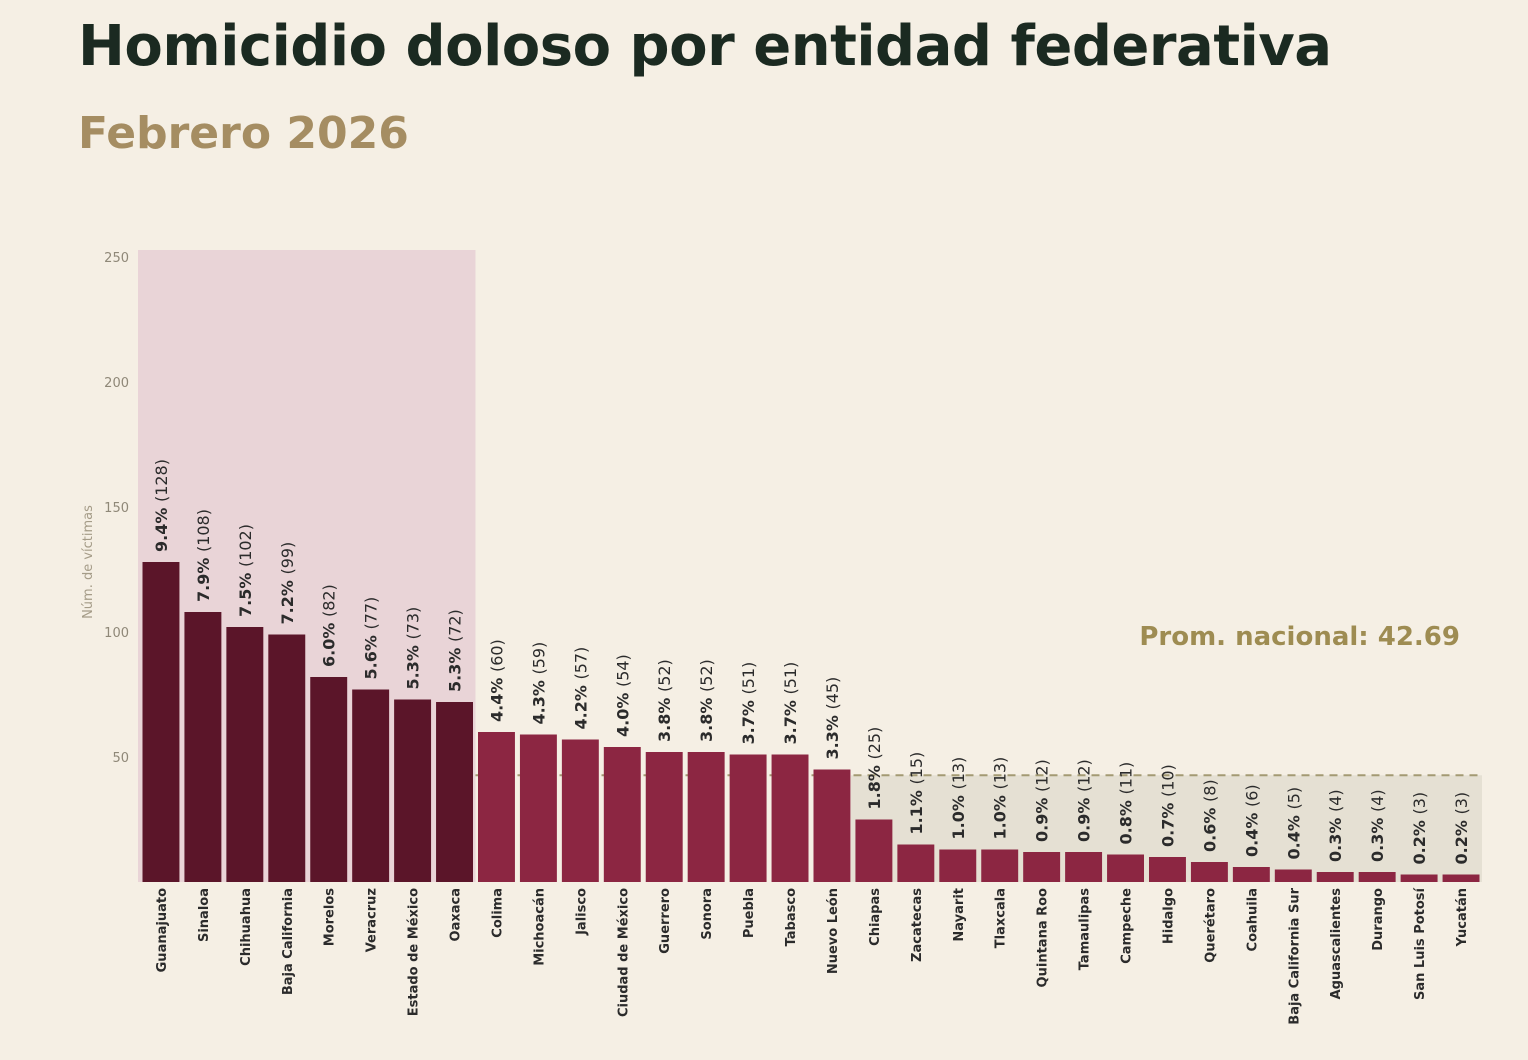 The image size is (1528, 1060). Describe the element at coordinates (329, 625) in the screenshot. I see `data-label: 6.0% (82)` at that location.